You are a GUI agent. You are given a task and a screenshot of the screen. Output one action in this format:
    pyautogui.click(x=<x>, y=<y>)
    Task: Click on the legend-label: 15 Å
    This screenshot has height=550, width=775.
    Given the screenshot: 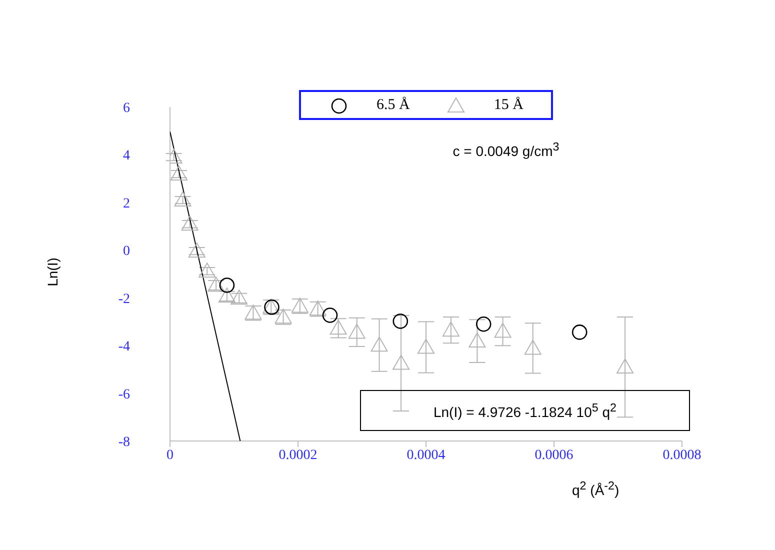 What is the action you would take?
    pyautogui.click(x=509, y=104)
    